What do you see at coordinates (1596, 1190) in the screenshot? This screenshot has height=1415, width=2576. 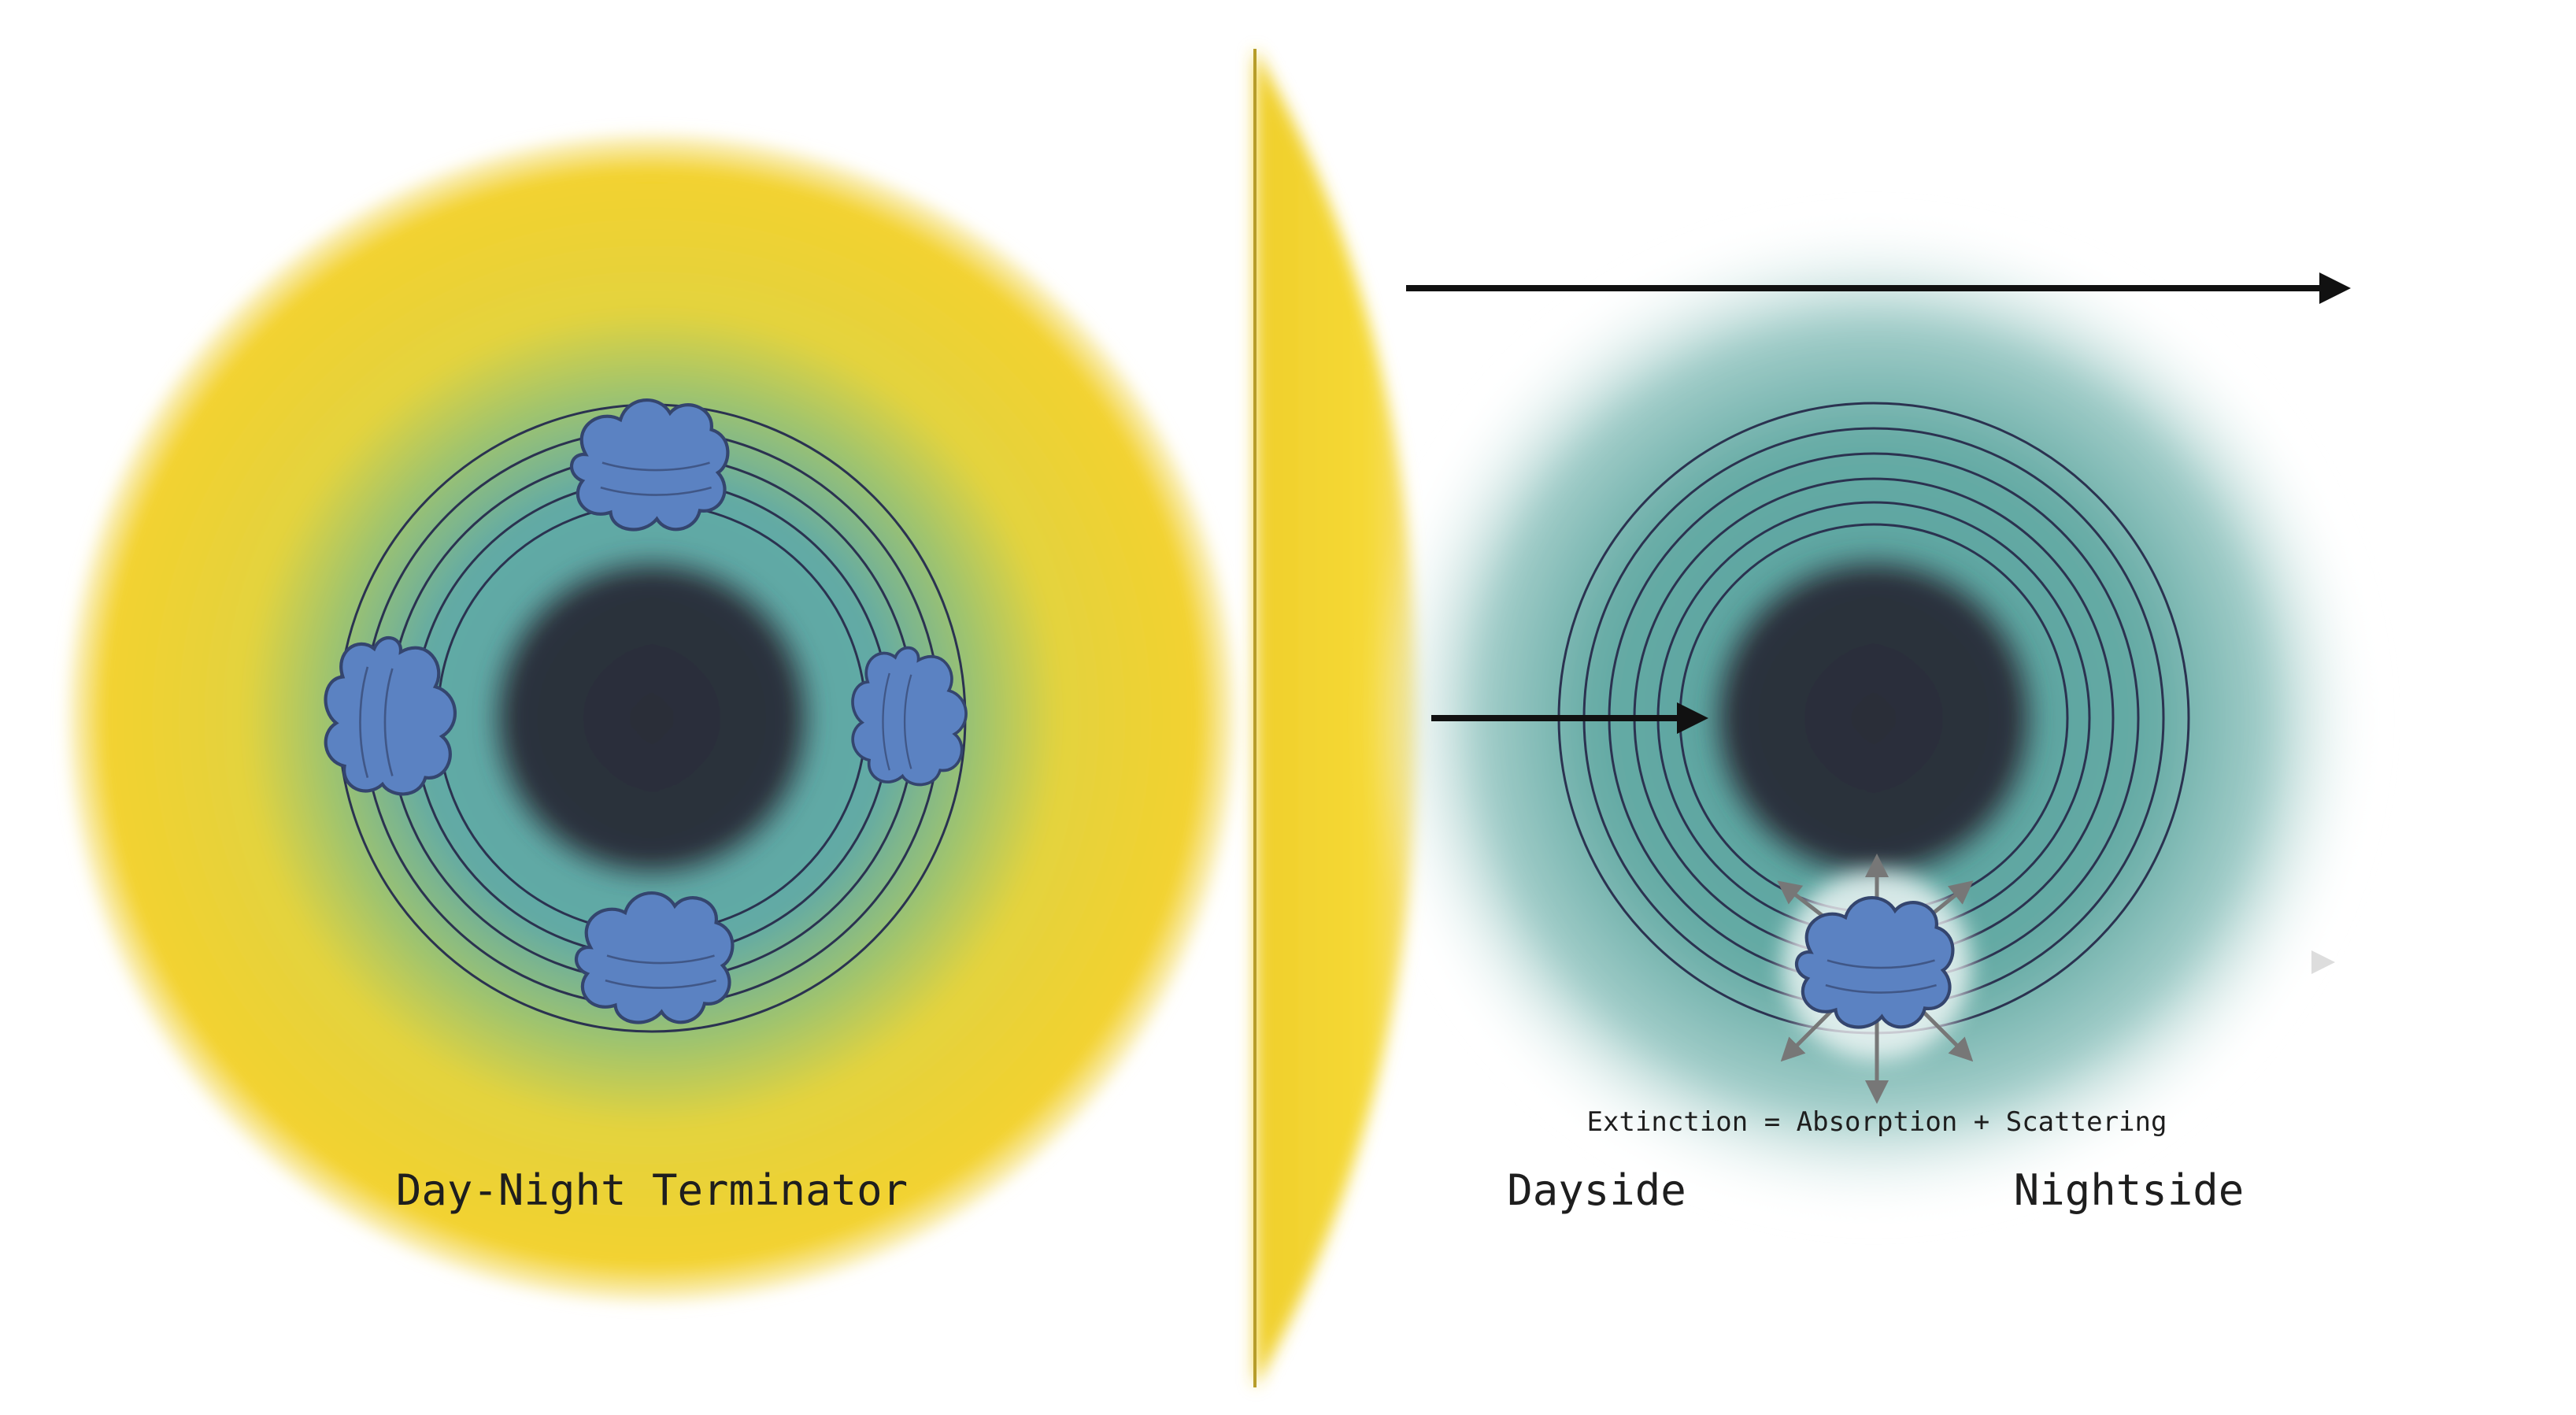 I see `dayside-label: Dayside` at bounding box center [1596, 1190].